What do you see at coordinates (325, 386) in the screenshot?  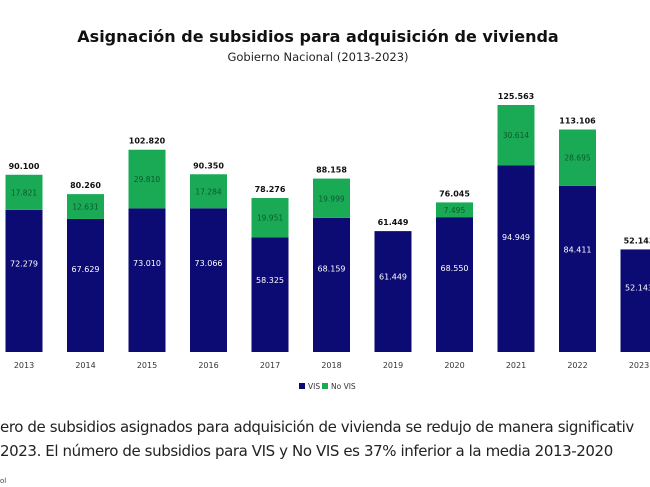 I see `legend-swatch-novis` at bounding box center [325, 386].